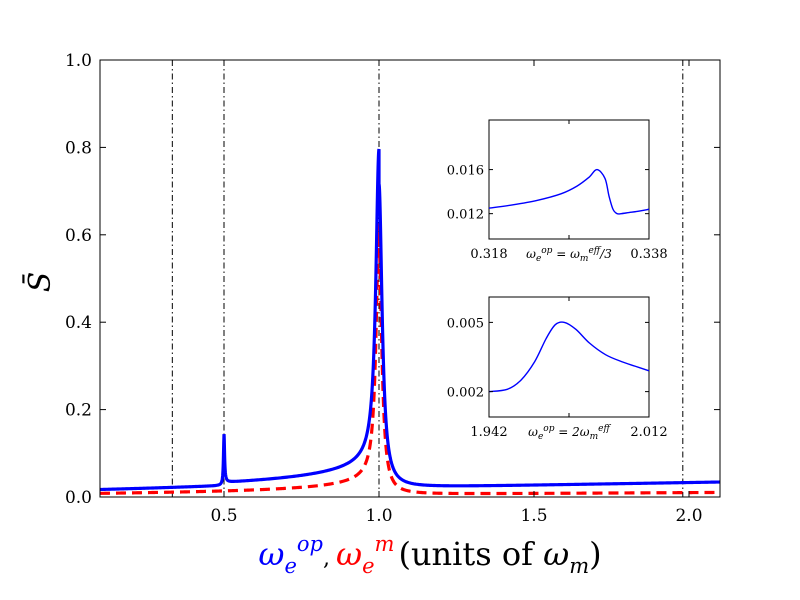 This screenshot has height=600, width=800. Describe the element at coordinates (349, 554) in the screenshot. I see `x-label-m-symbol: ω` at that location.